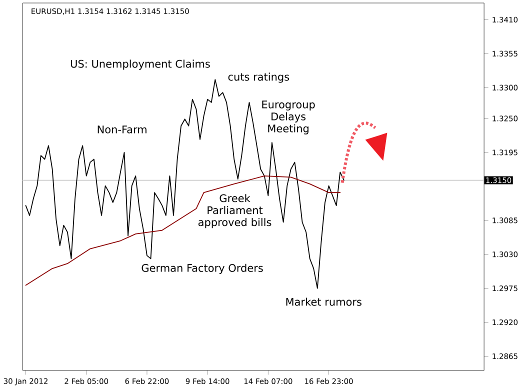 The image size is (530, 389). Describe the element at coordinates (140, 65) in the screenshot. I see `annotation: US: Unemployment Claims` at that location.